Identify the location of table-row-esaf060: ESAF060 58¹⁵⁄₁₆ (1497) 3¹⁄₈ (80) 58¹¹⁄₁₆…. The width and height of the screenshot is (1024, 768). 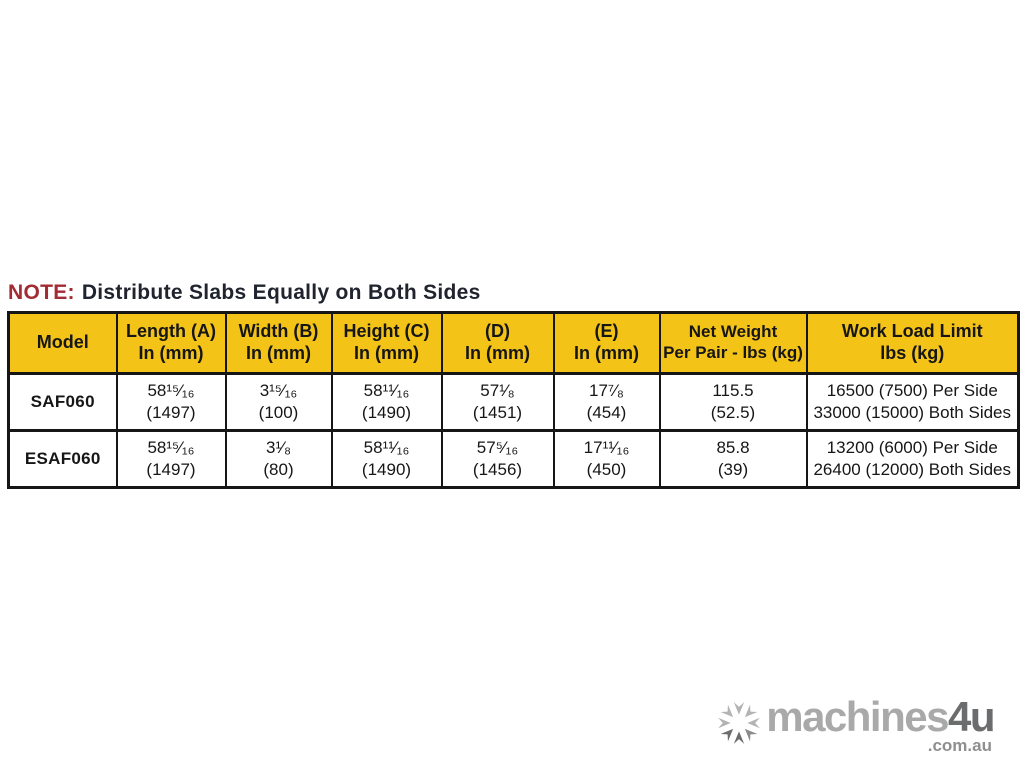
(513, 459).